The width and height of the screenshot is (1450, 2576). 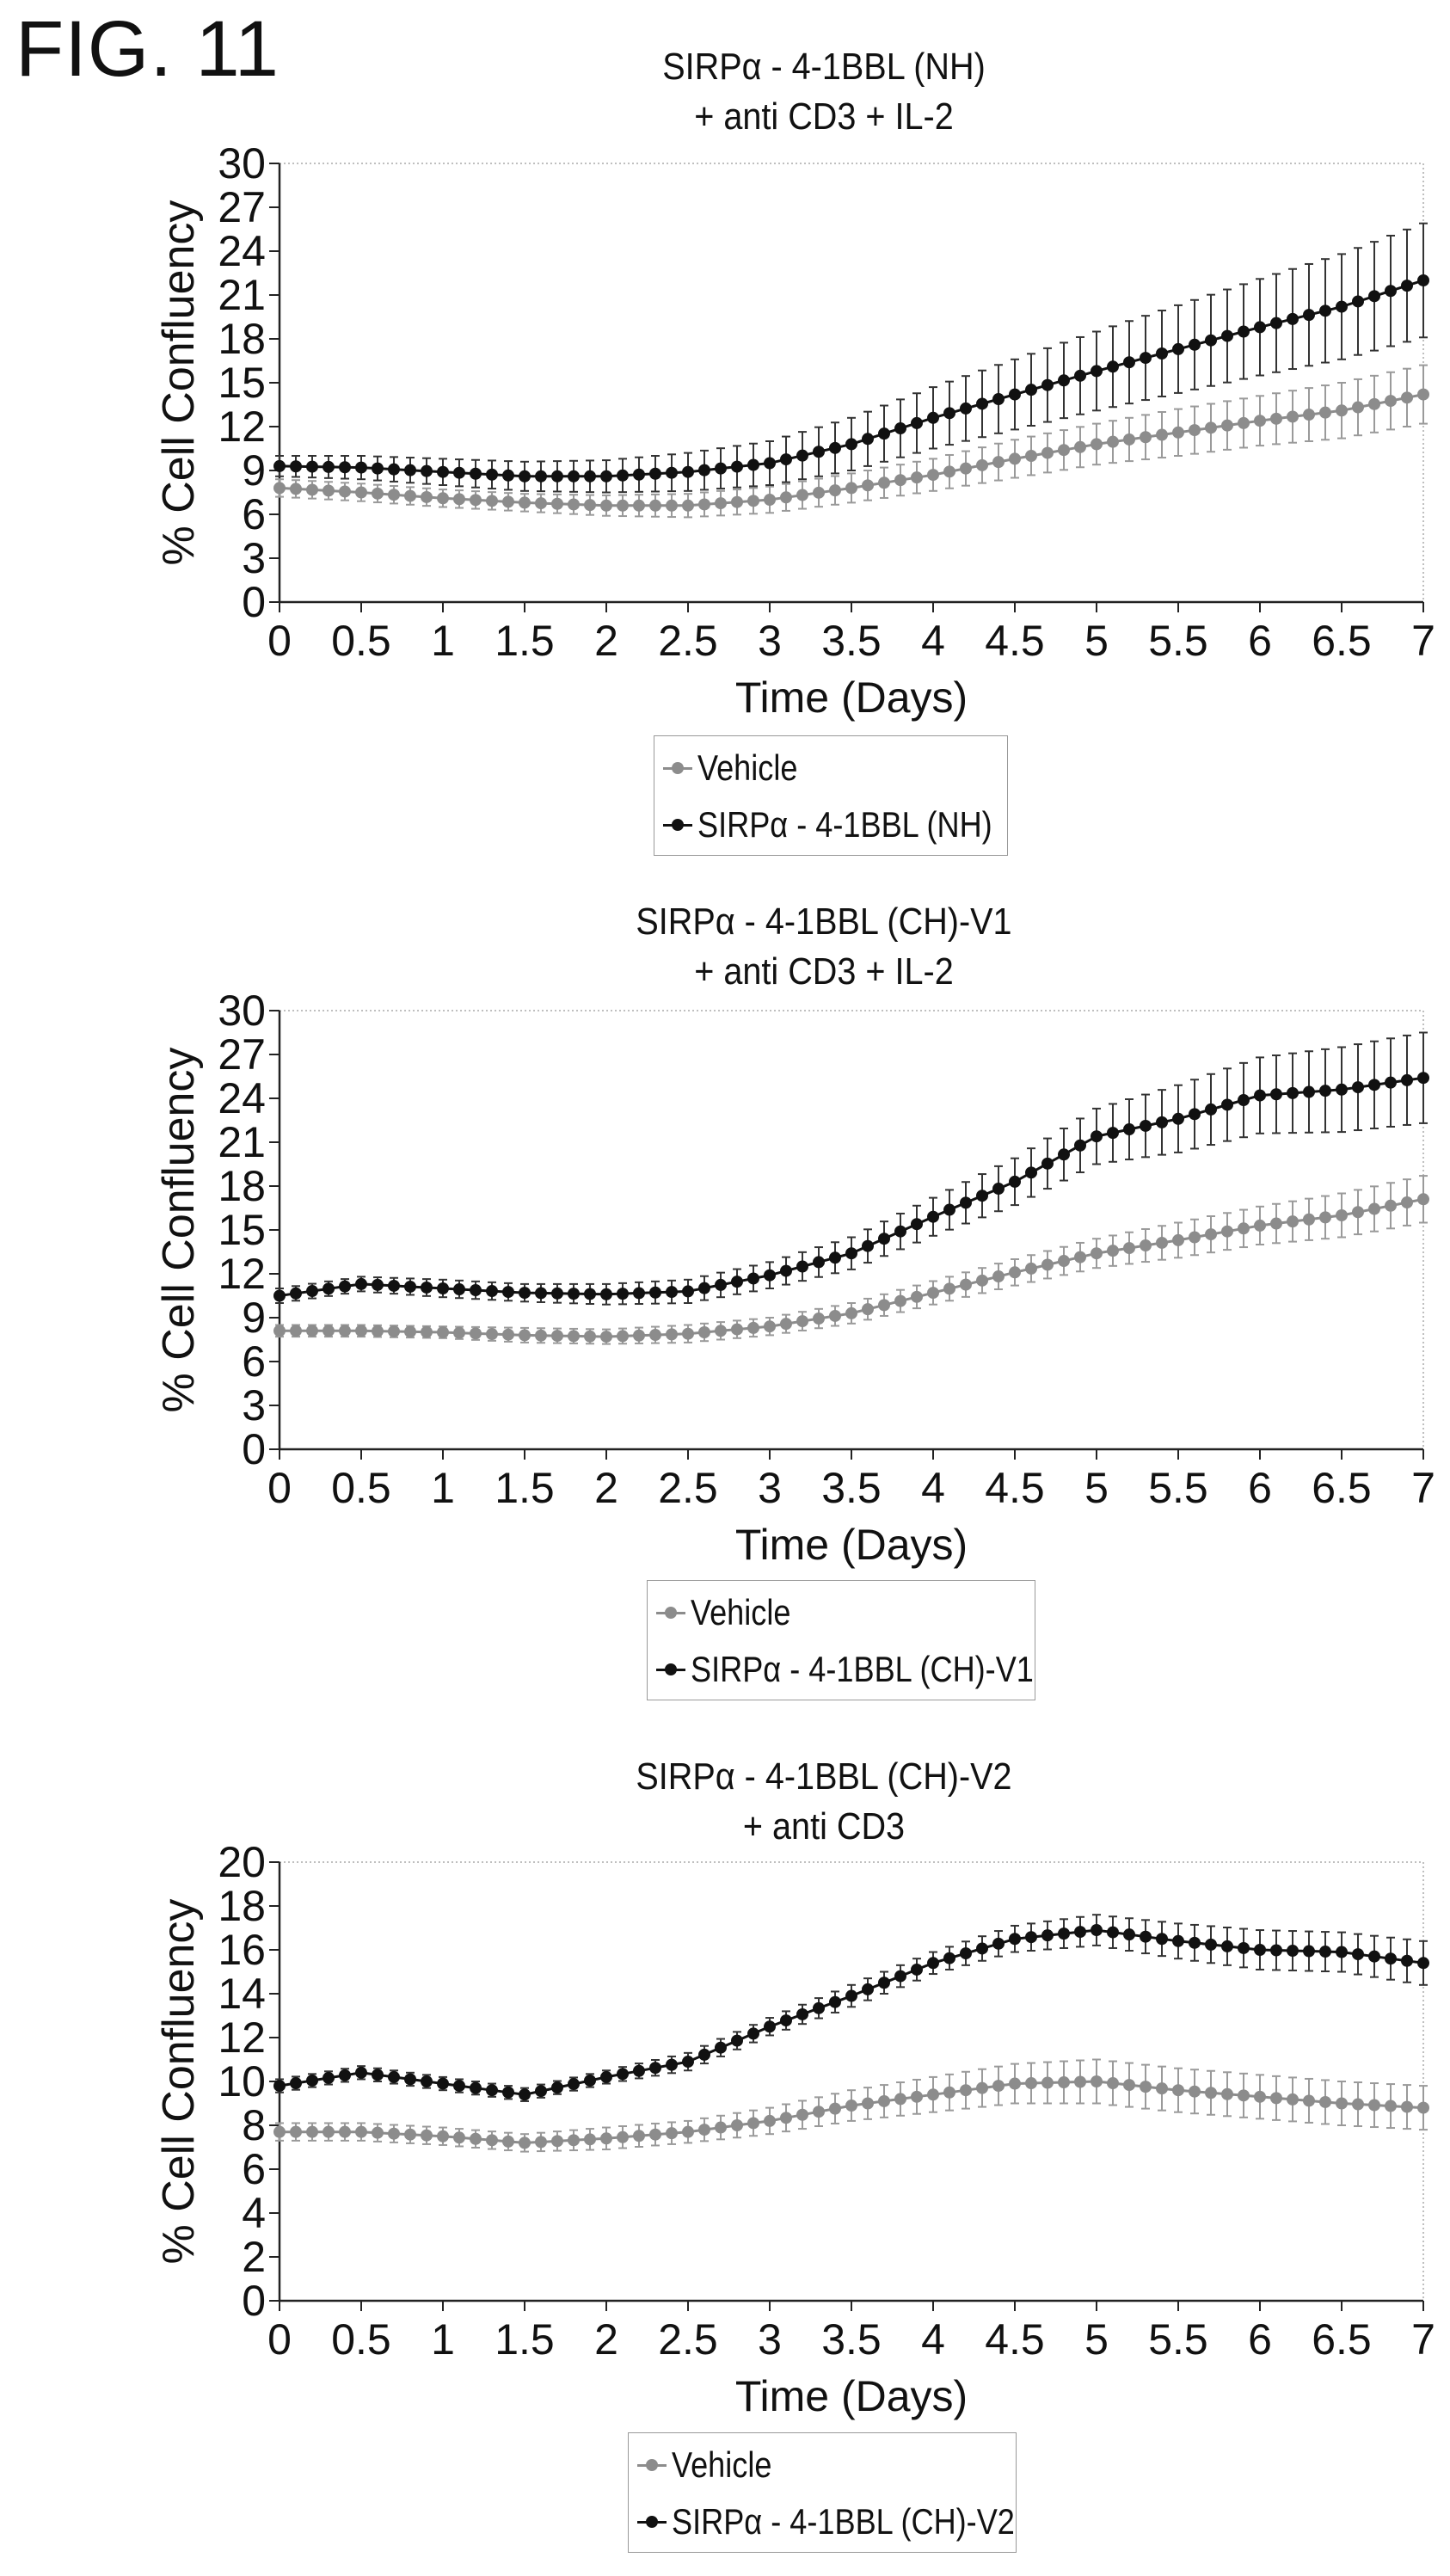 I want to click on legend-item: SIRPα - 4-1BBL (CH)-V1, so click(x=869, y=1669).